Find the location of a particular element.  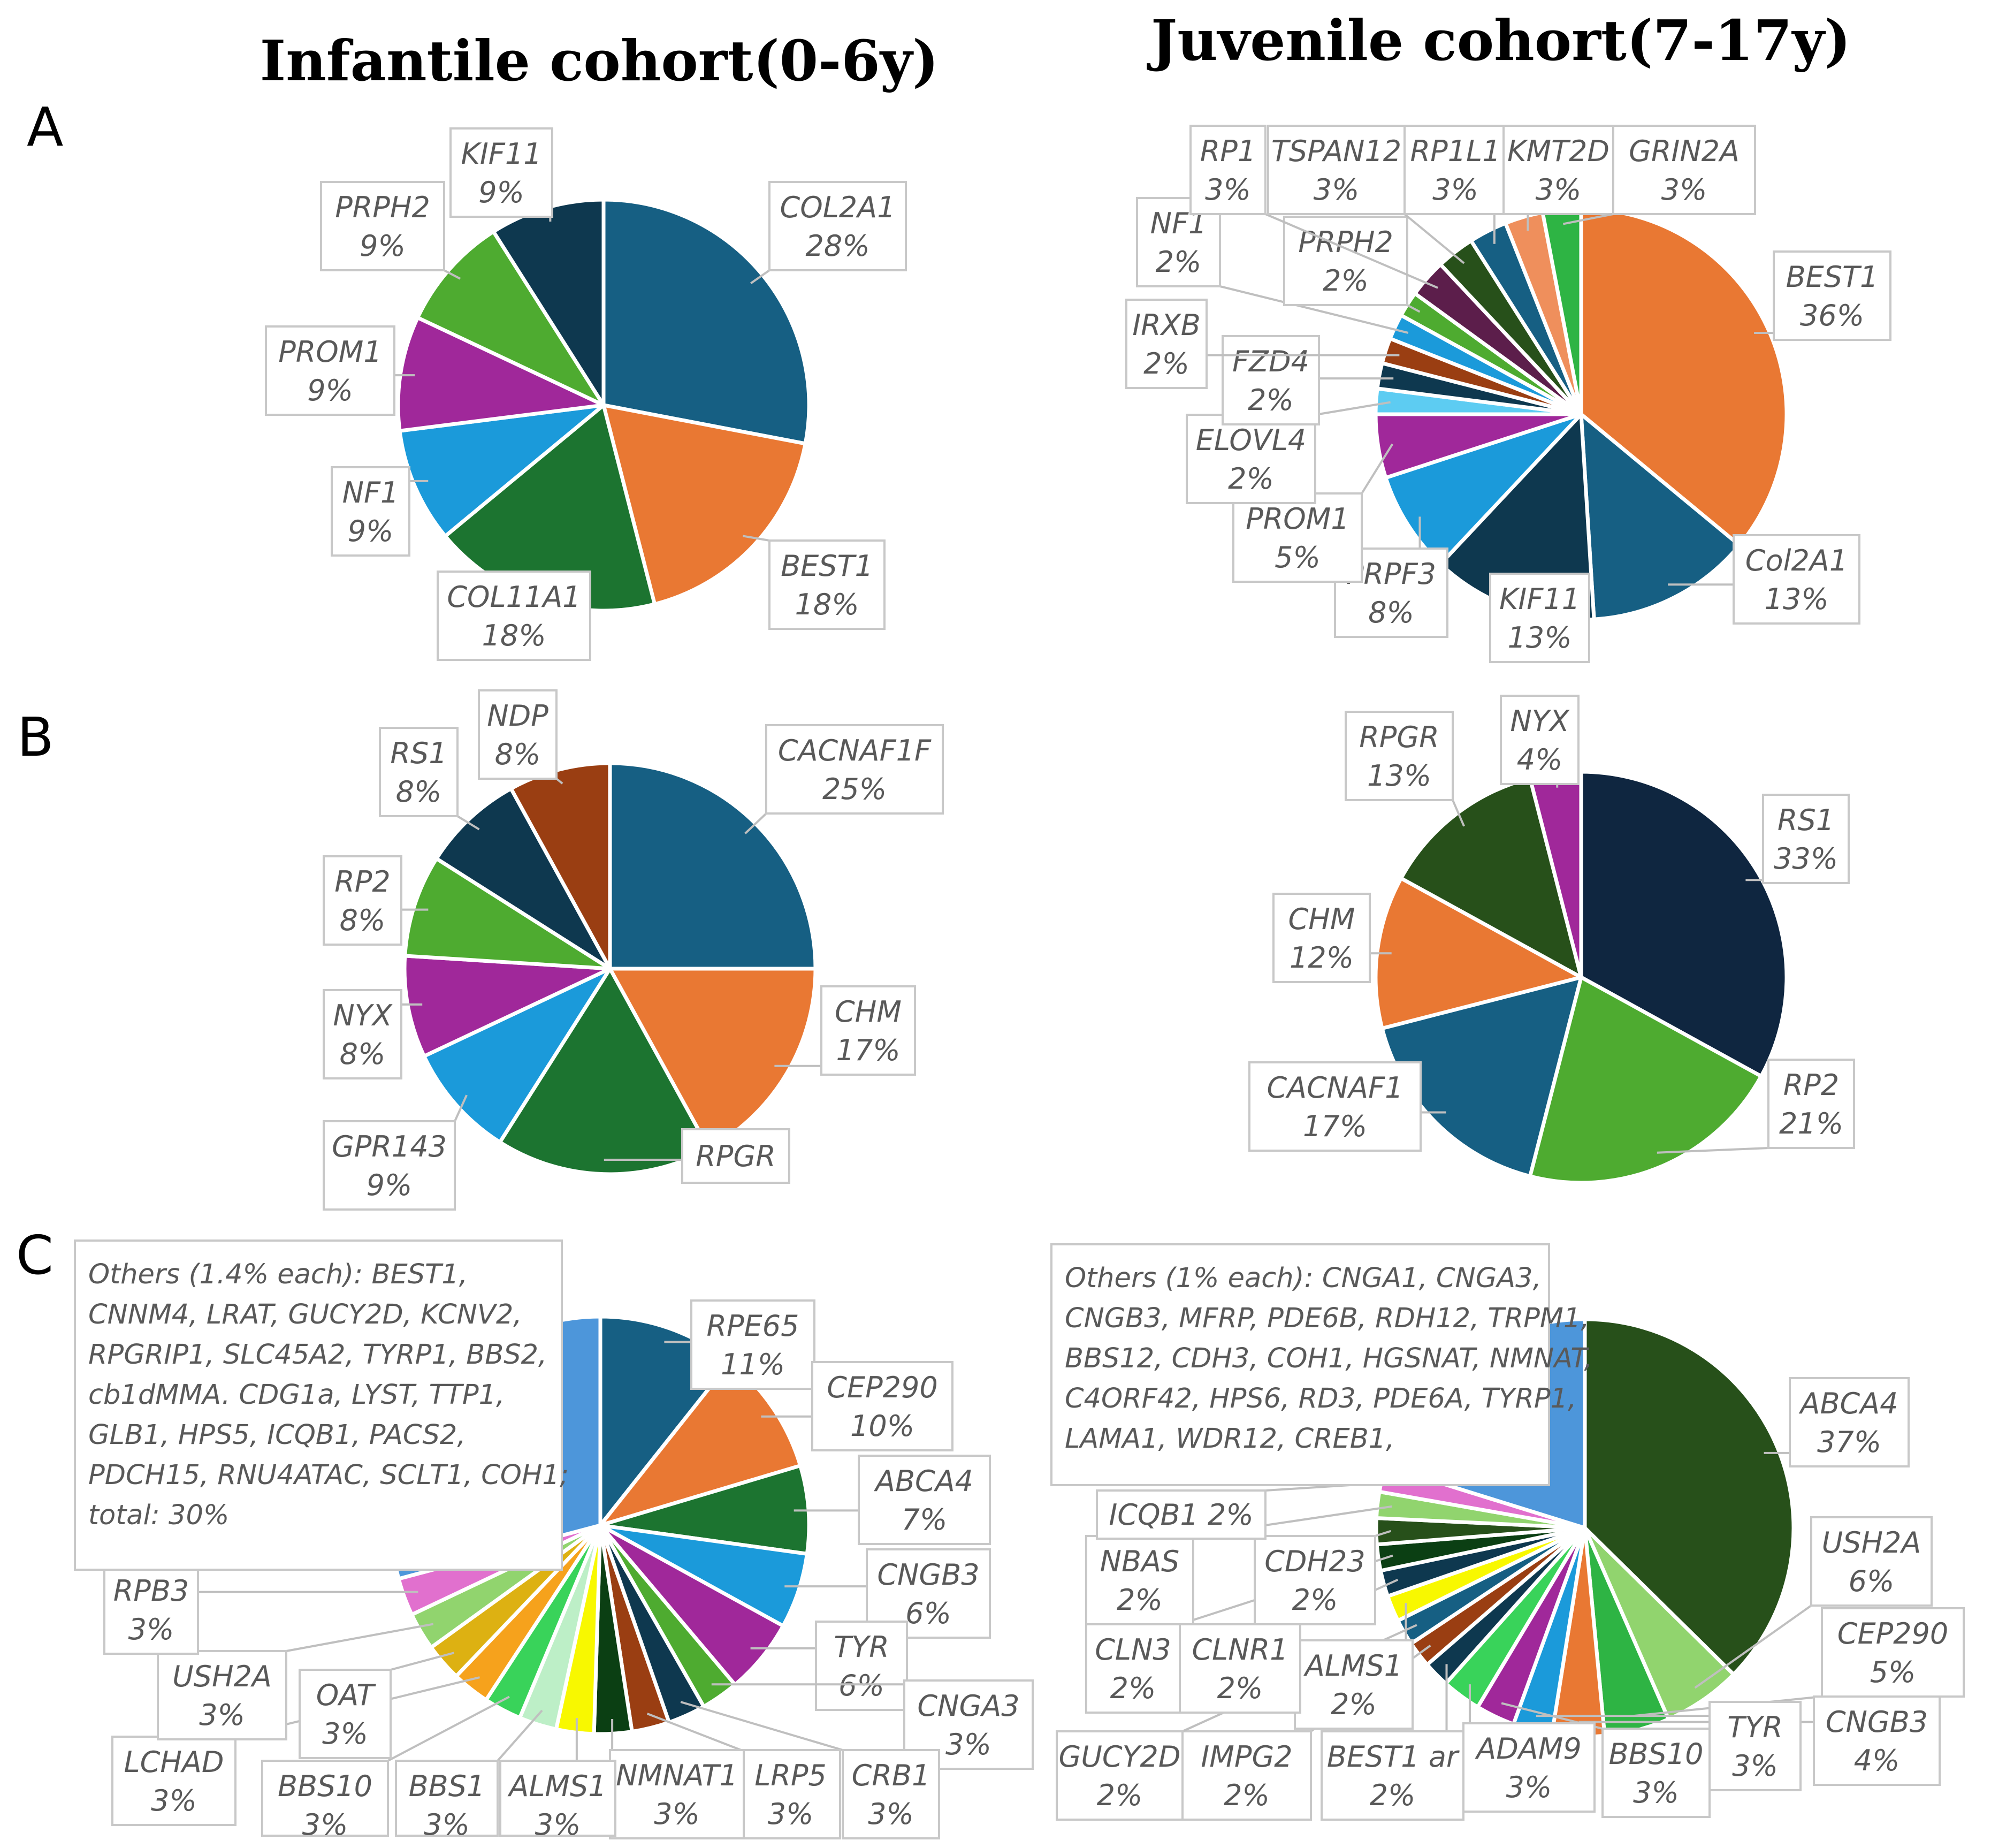

data-label-icqb1: ICQB1 2% is located at coordinates (1181, 1515).